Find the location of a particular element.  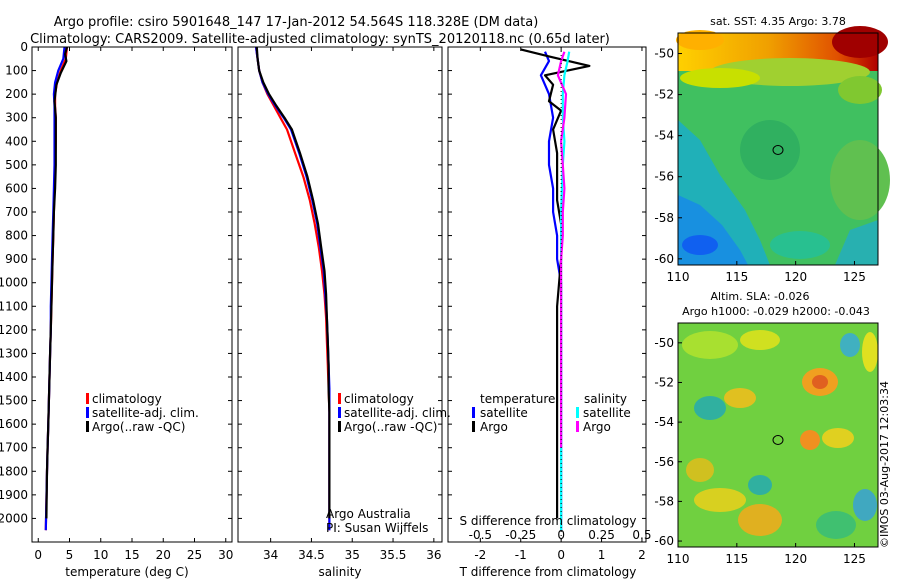

legend-swatch-sal-argo is located at coordinates (577, 426).